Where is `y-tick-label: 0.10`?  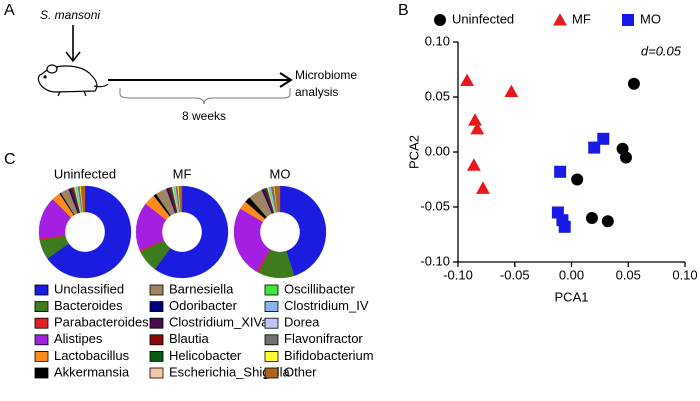 y-tick-label: 0.10 is located at coordinates (437, 40).